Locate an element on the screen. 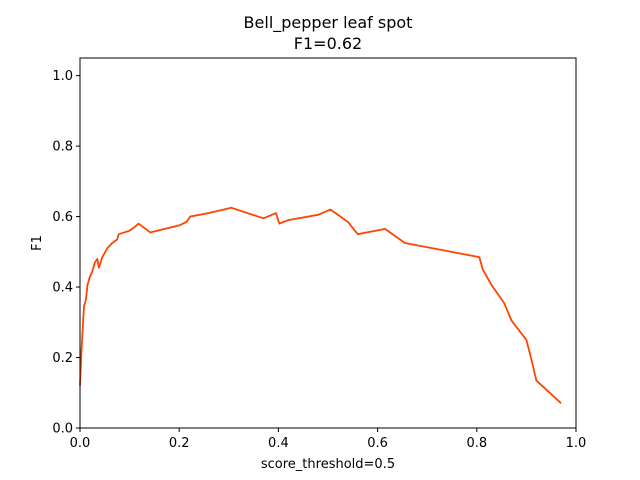 The width and height of the screenshot is (640, 480). y-tick-label: 1.0 is located at coordinates (62, 76).